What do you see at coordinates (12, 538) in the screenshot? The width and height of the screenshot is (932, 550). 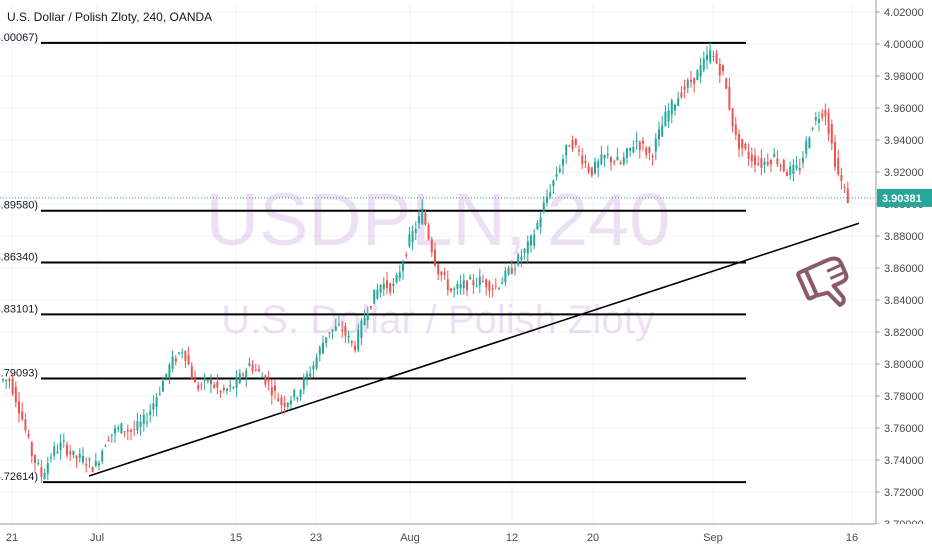 I see `time-tick-label: 21` at bounding box center [12, 538].